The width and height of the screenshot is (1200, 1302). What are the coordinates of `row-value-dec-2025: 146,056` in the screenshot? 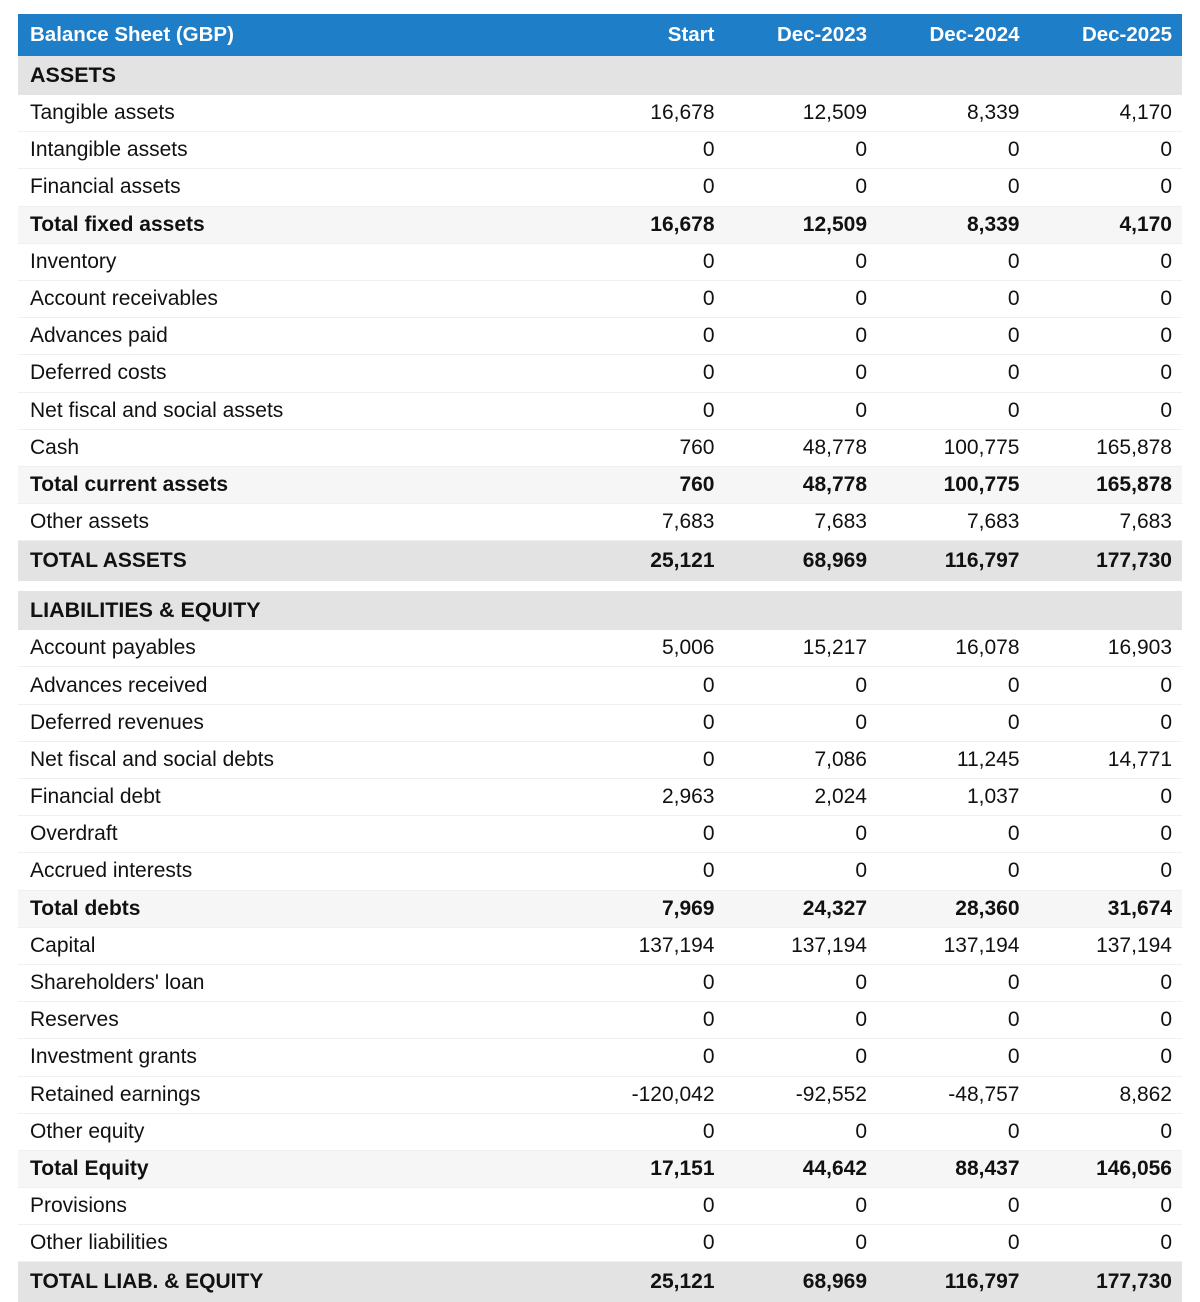 It's located at (1105, 1169).